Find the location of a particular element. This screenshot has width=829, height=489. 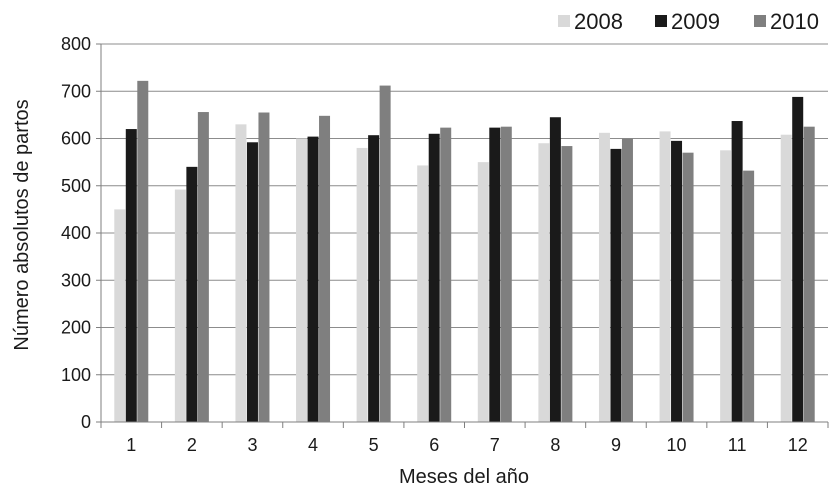

x-tick-label: 9 is located at coordinates (616, 445).